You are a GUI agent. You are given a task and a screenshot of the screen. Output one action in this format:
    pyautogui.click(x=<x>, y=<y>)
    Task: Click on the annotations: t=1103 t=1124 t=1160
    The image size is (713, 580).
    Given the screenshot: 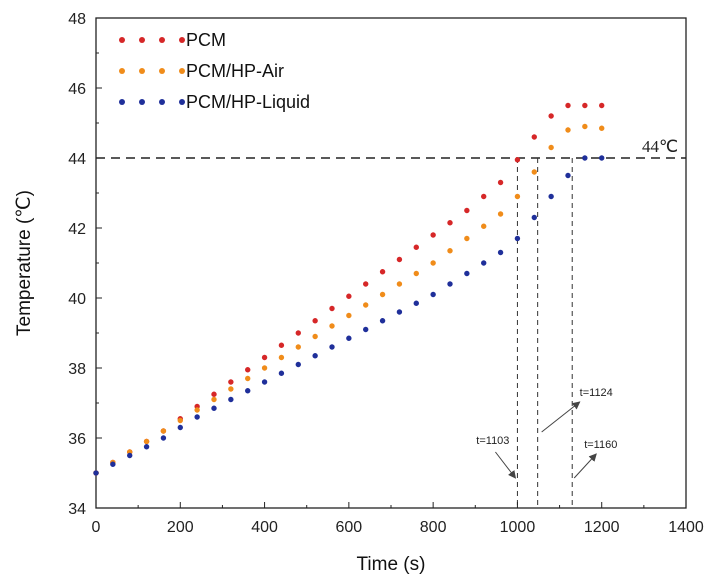 What is the action you would take?
    pyautogui.click(x=546, y=433)
    